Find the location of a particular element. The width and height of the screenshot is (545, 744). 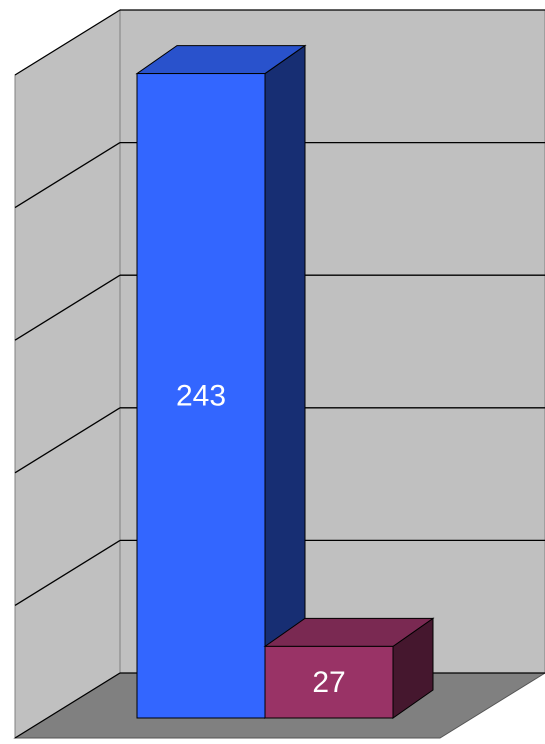

value-label: 243 is located at coordinates (201, 396).